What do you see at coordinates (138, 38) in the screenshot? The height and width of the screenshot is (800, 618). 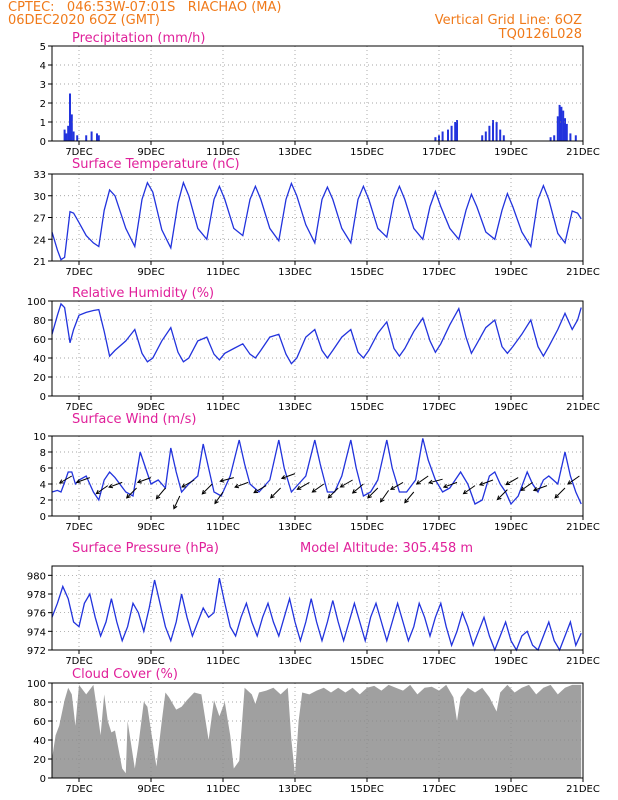 I see `panel-title: Precipitation (mm/h)` at bounding box center [138, 38].